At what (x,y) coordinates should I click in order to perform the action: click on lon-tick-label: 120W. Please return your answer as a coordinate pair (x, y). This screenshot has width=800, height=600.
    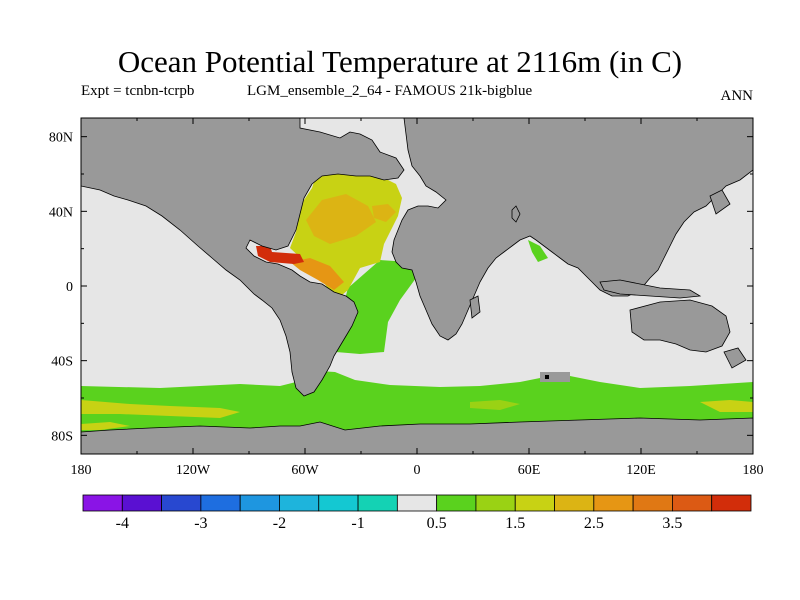
    Looking at the image, I should click on (193, 470).